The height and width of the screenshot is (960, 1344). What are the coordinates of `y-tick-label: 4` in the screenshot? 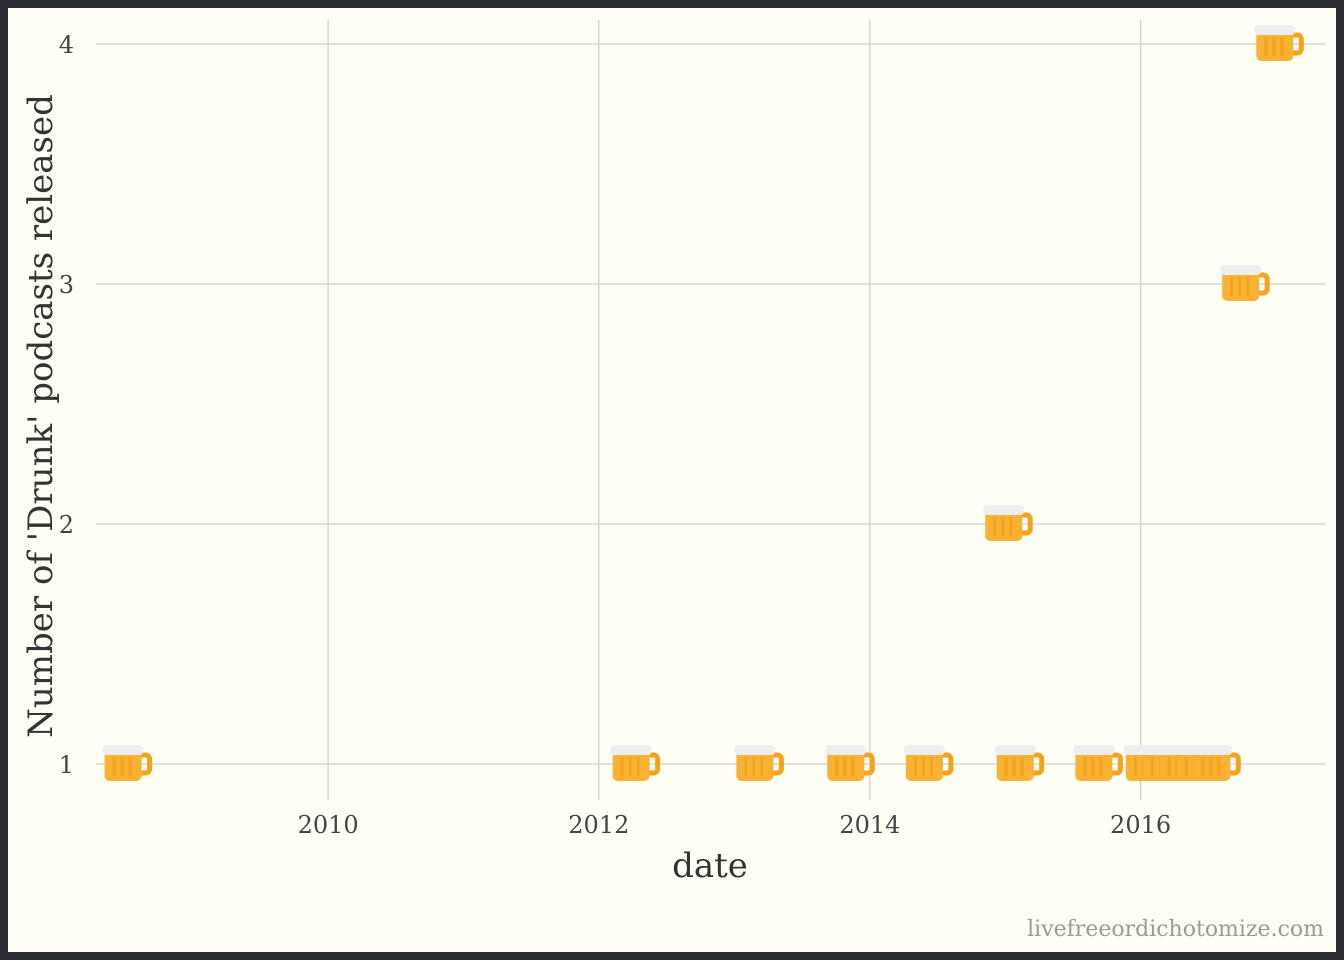 It's located at (66, 45).